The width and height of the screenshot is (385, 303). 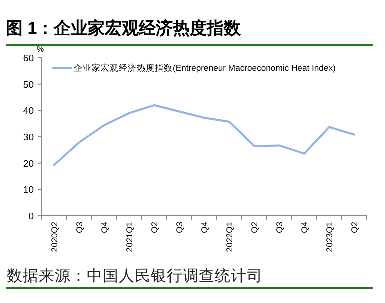 What do you see at coordinates (31, 217) in the screenshot?
I see `y-tick-label: 0` at bounding box center [31, 217].